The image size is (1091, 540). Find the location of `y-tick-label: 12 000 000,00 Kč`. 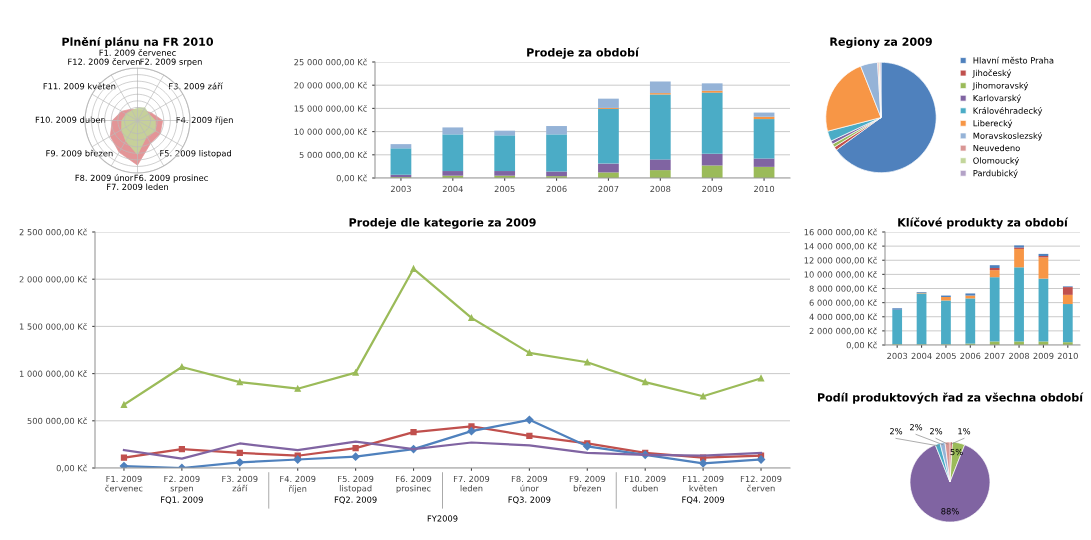

y-tick-label: 12 000 000,00 Kč is located at coordinates (840, 260).